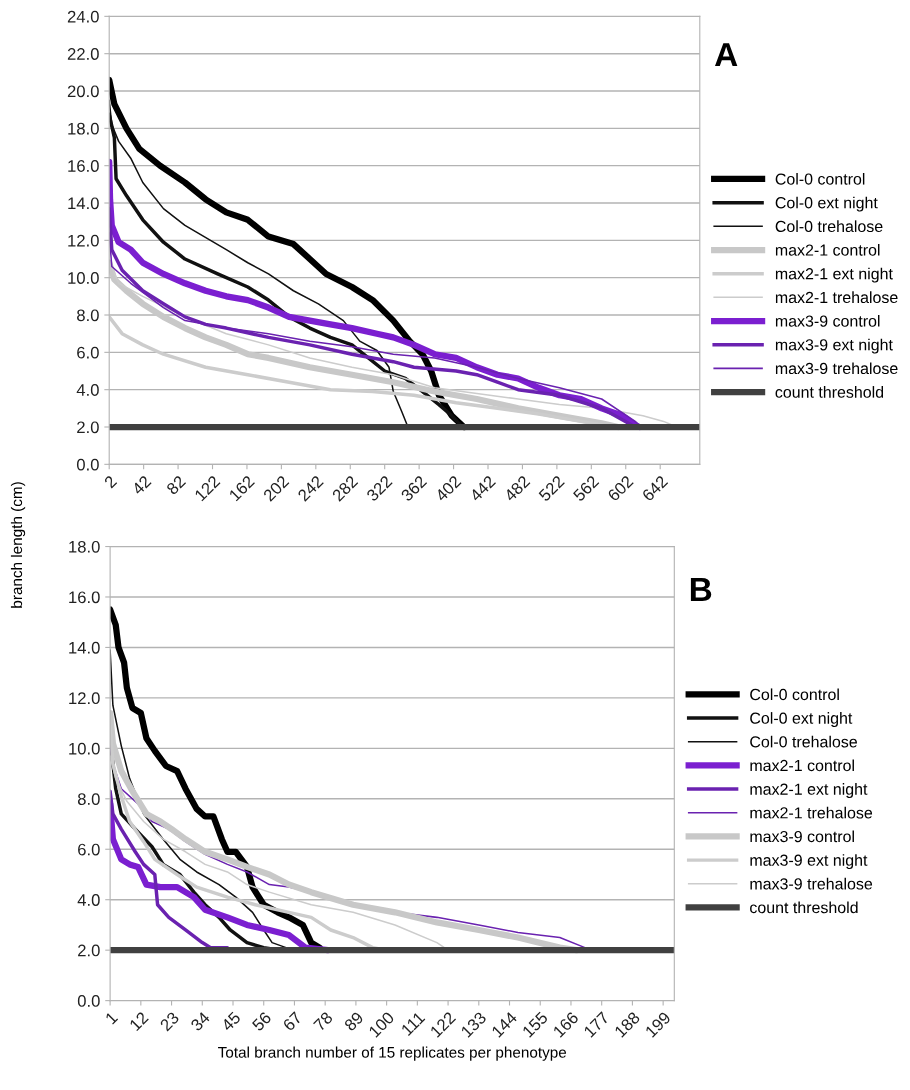  Describe the element at coordinates (701, 589) in the screenshot. I see `text: B` at that location.